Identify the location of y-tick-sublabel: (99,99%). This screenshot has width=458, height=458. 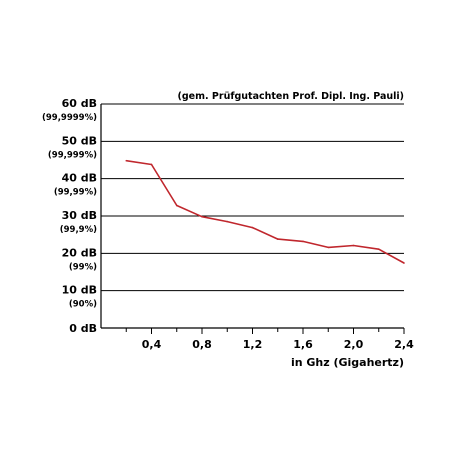
(75, 193).